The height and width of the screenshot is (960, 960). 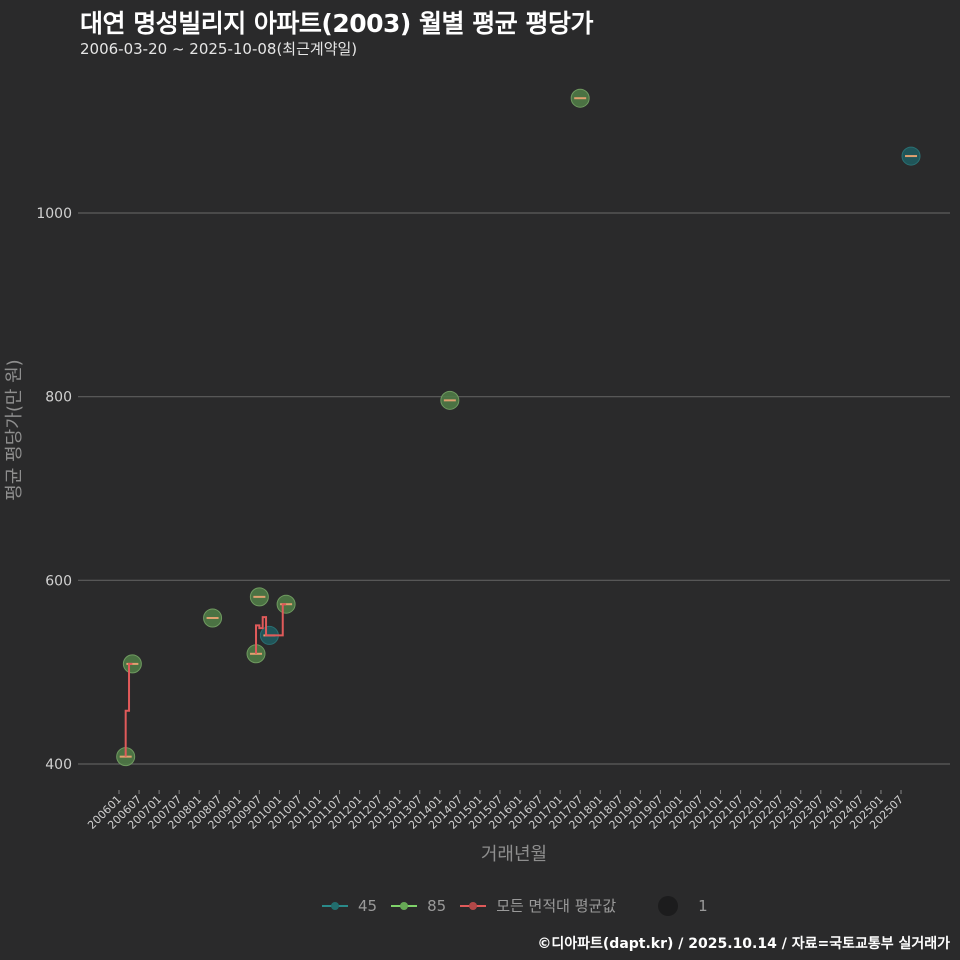 What do you see at coordinates (703, 905) in the screenshot?
I see `size-legend-label: 1` at bounding box center [703, 905].